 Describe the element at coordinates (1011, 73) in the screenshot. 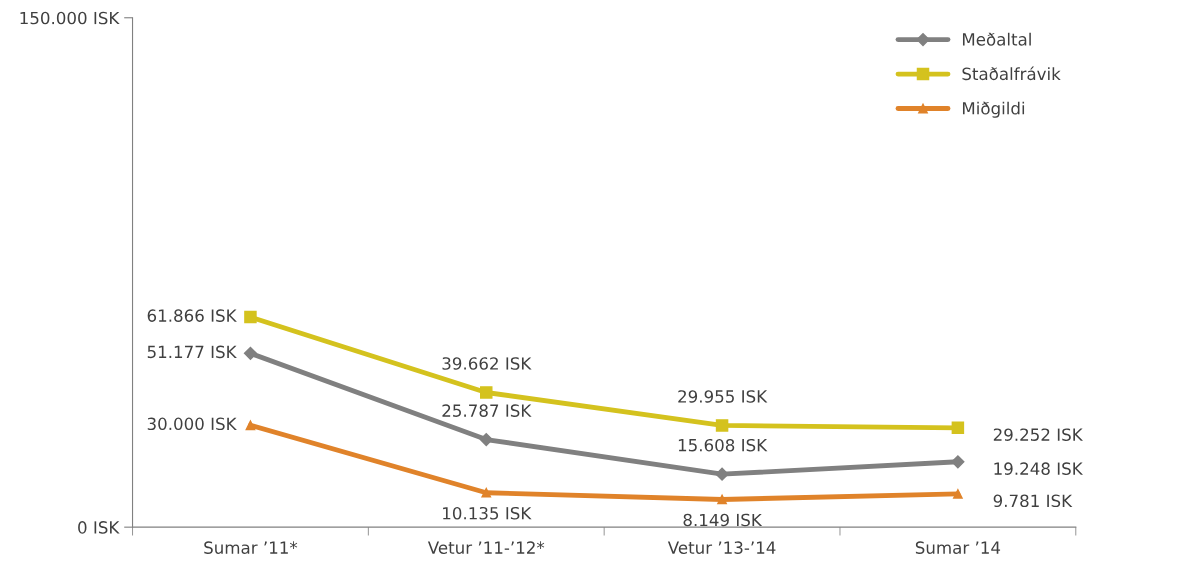

I see `legend-label: Staðalfrávik` at that location.